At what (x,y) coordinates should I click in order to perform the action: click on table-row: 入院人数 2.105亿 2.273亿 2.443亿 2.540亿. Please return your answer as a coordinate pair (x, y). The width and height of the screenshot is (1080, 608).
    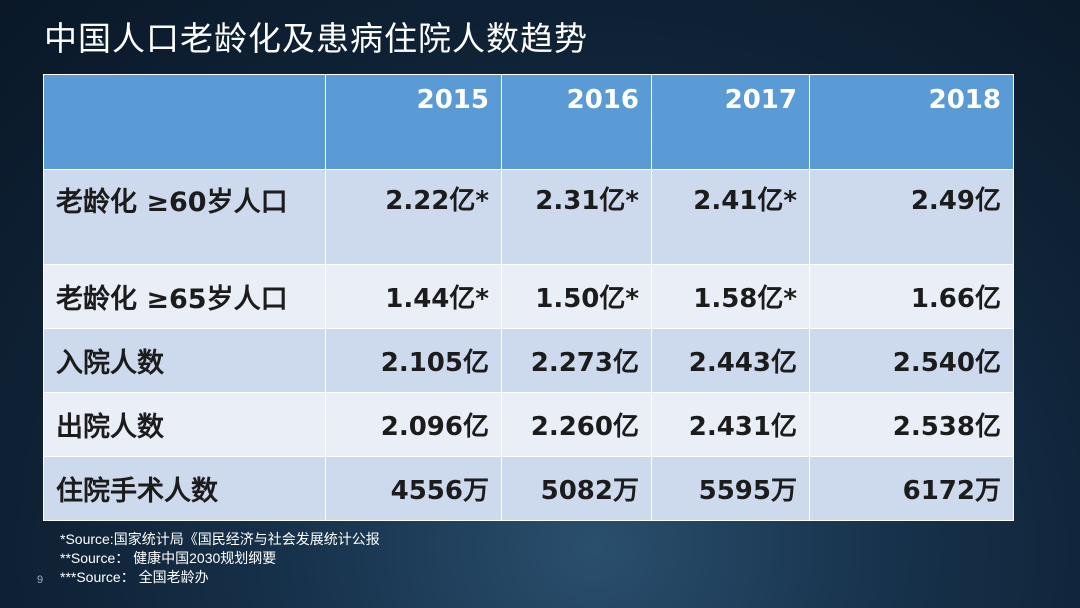
    Looking at the image, I should click on (528, 360).